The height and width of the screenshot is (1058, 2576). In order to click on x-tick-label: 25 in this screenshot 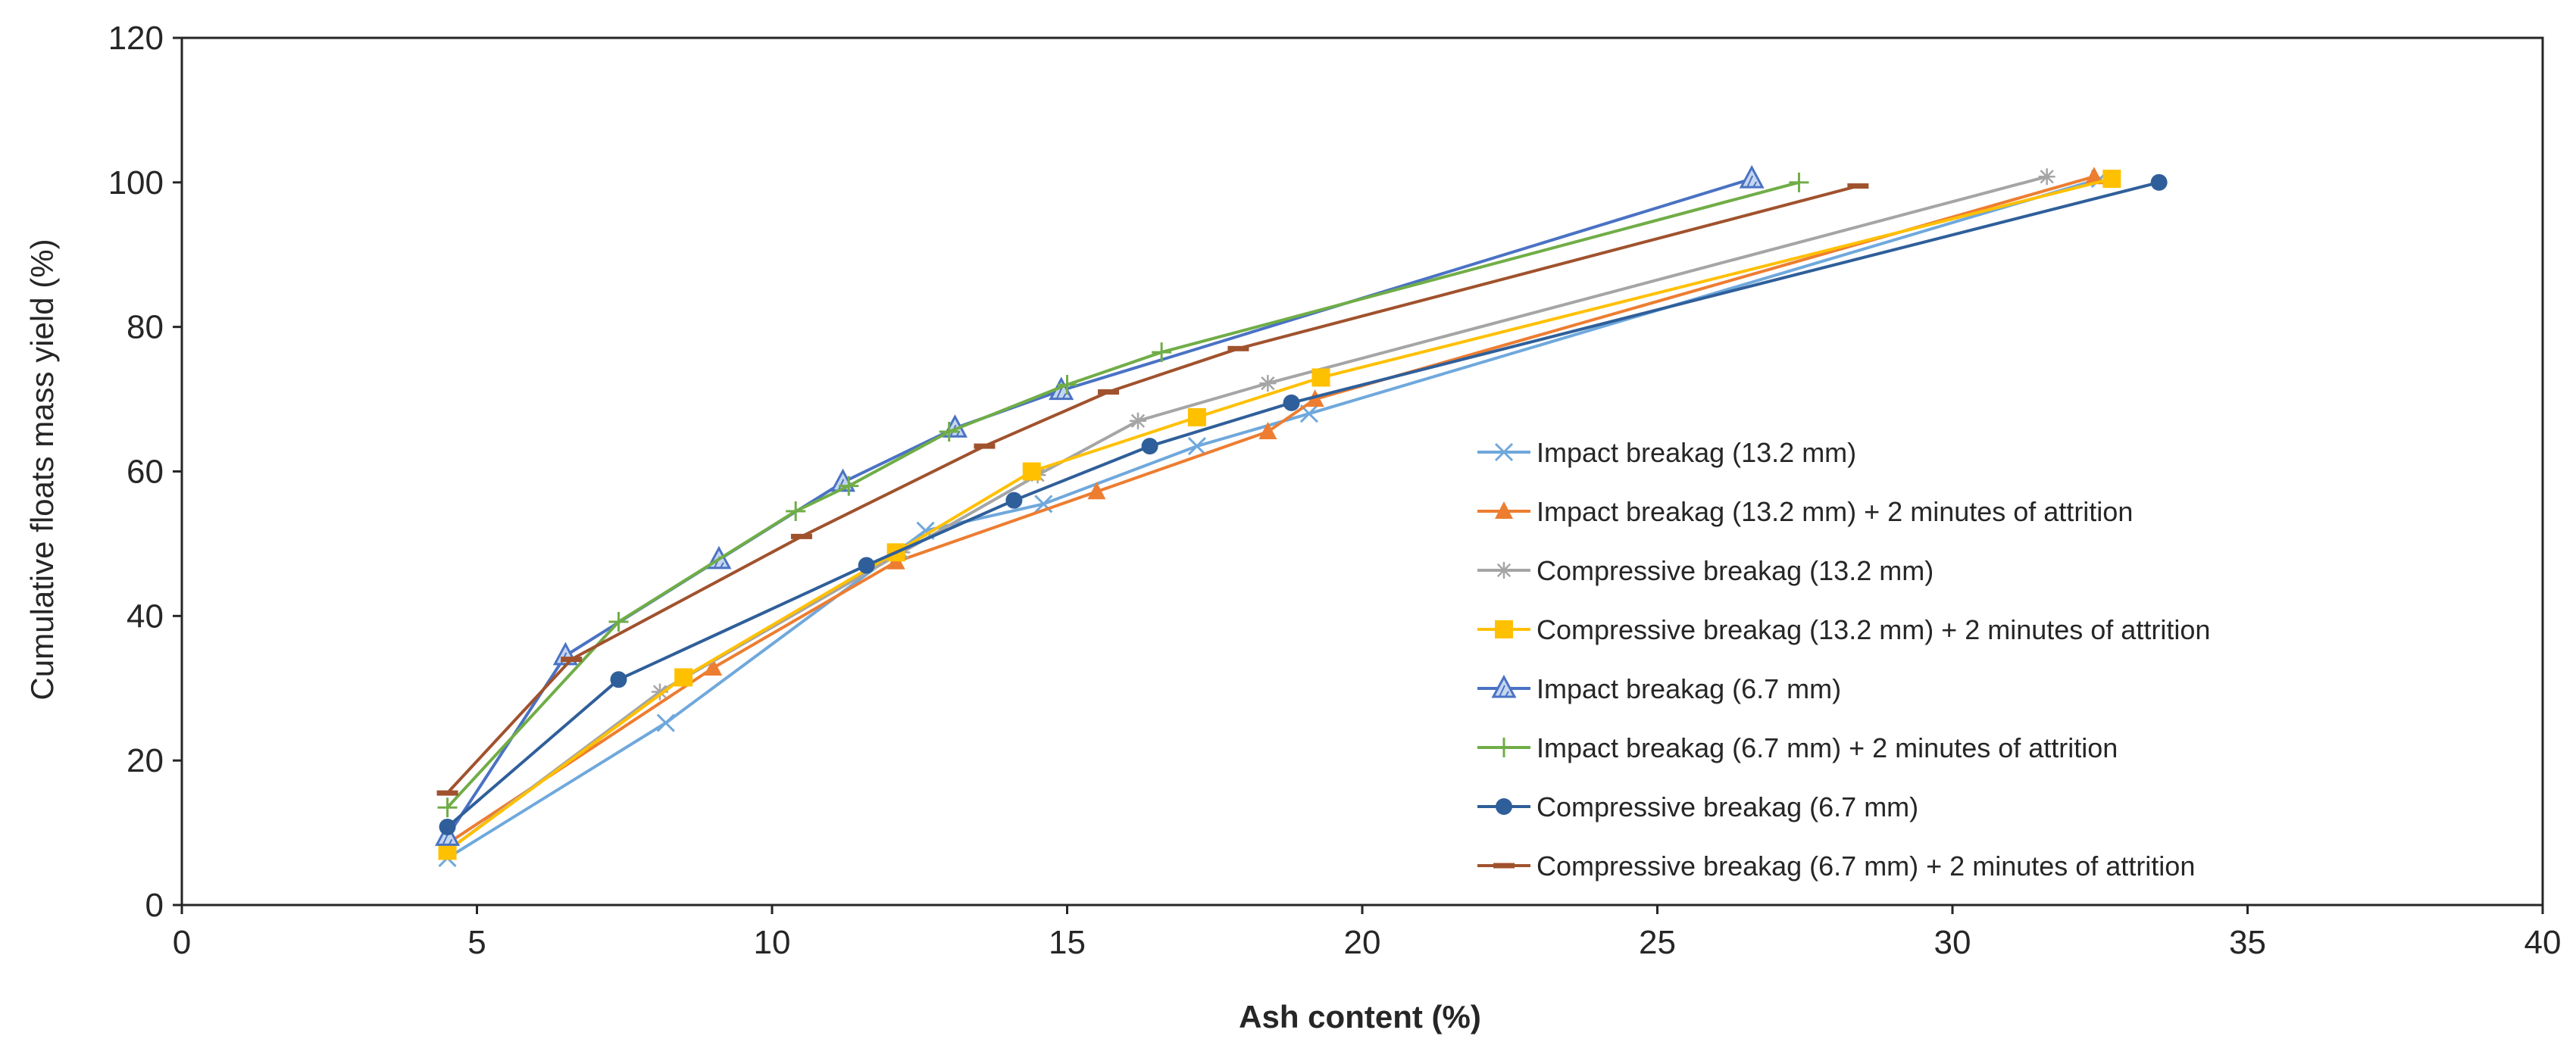, I will do `click(1658, 943)`.